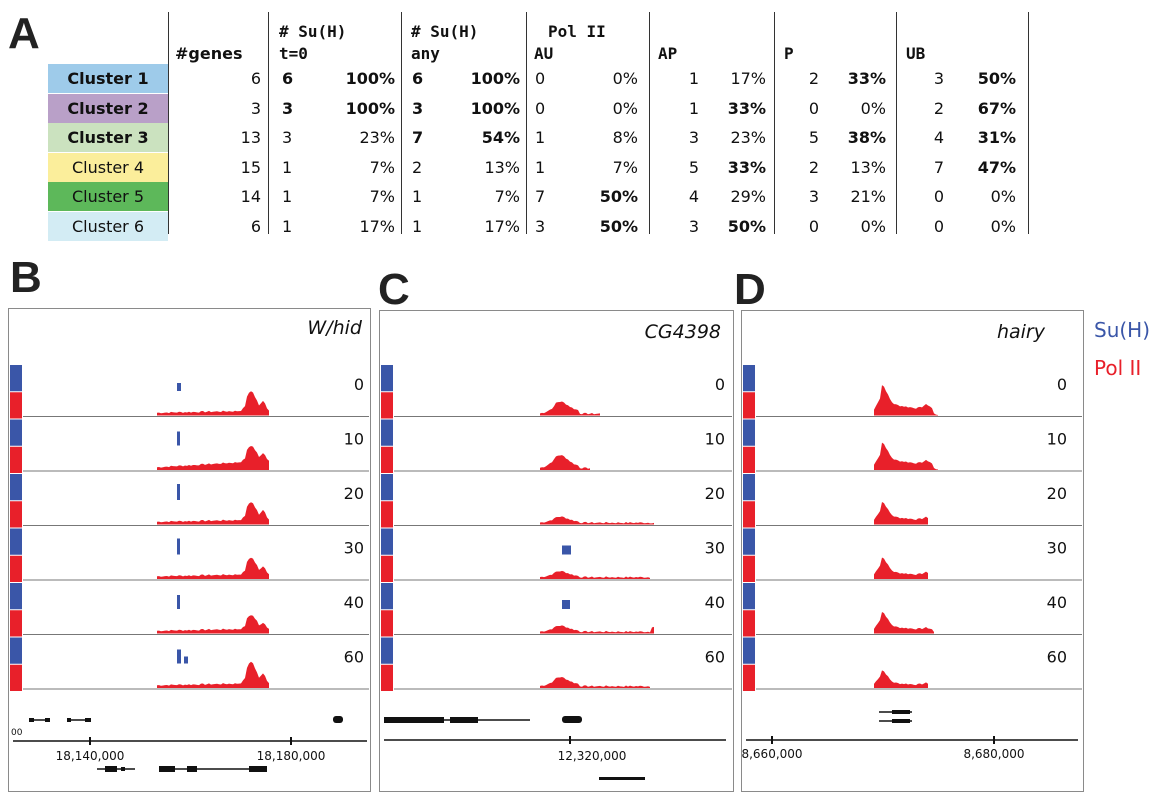  I want to click on table-cell-ub-n: 4, so click(938, 137).